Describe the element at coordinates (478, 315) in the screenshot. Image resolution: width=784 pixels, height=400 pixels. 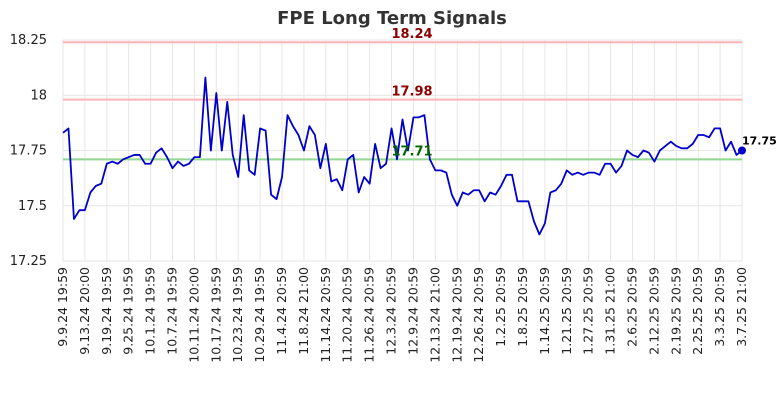
I see `x-tick-label: 12.26.24 20:59` at that location.